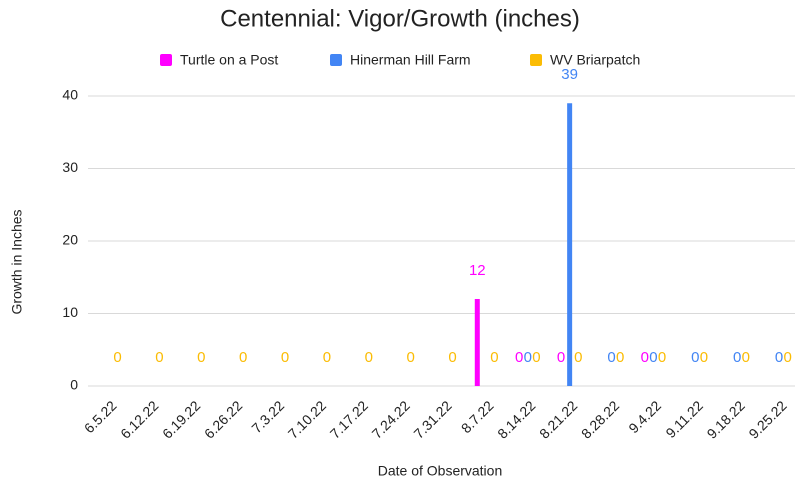 The width and height of the screenshot is (800, 489). I want to click on x-axis-title: Date of Observation, so click(440, 471).